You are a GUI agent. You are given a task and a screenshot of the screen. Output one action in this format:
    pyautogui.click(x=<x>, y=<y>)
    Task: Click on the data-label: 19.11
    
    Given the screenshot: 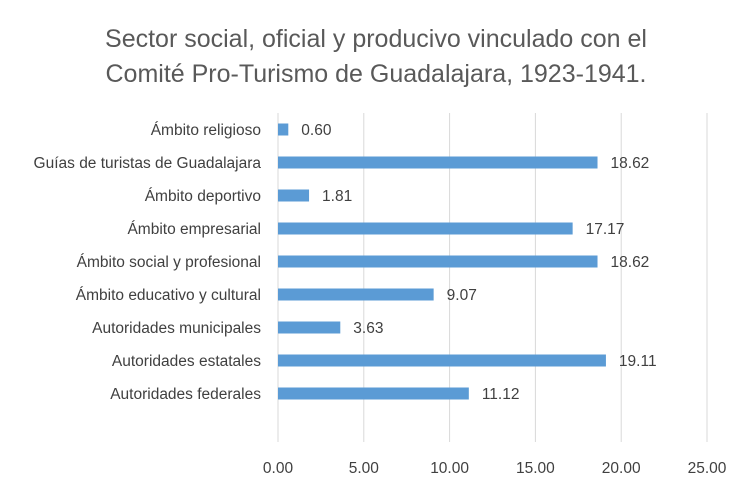 What is the action you would take?
    pyautogui.click(x=638, y=361)
    